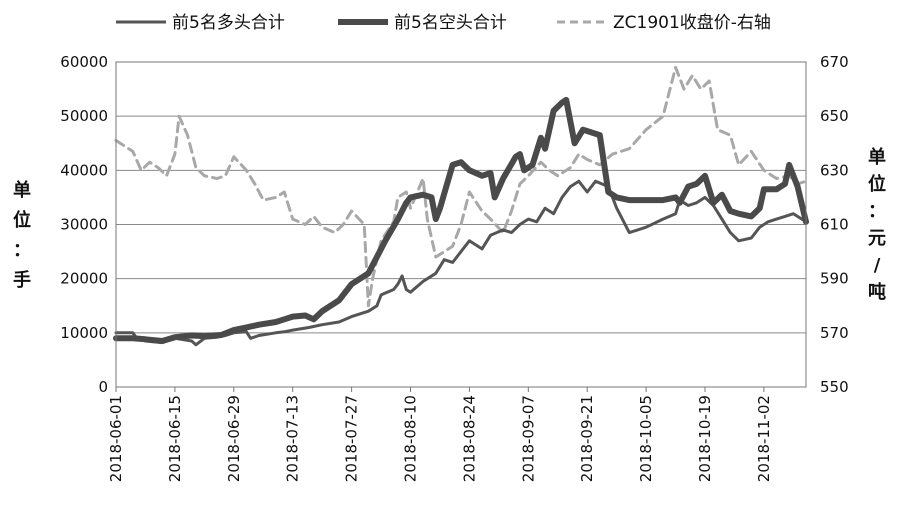 The height and width of the screenshot is (511, 900). I want to click on x-tick-label: 2018-08-24, so click(469, 438).